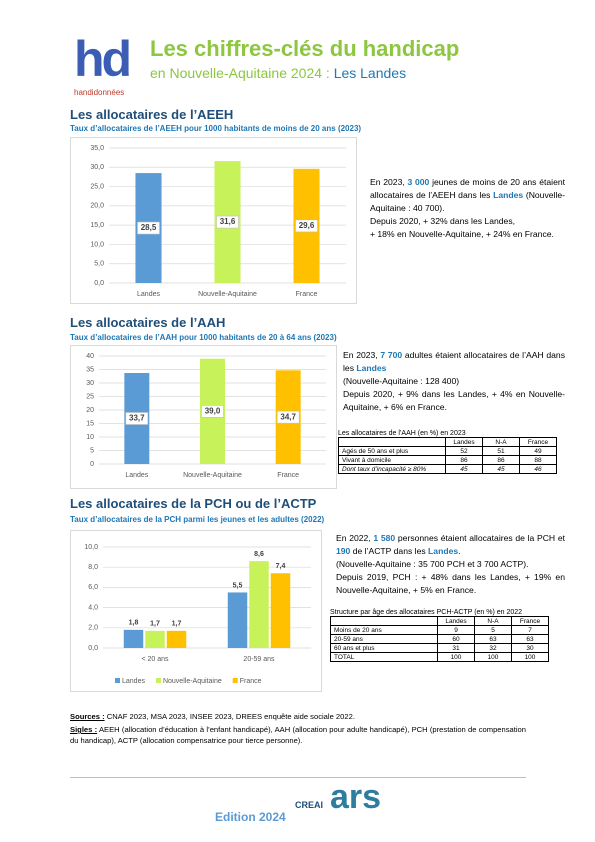  Describe the element at coordinates (97, 148) in the screenshot. I see `y-tick-label: 35,0` at that location.